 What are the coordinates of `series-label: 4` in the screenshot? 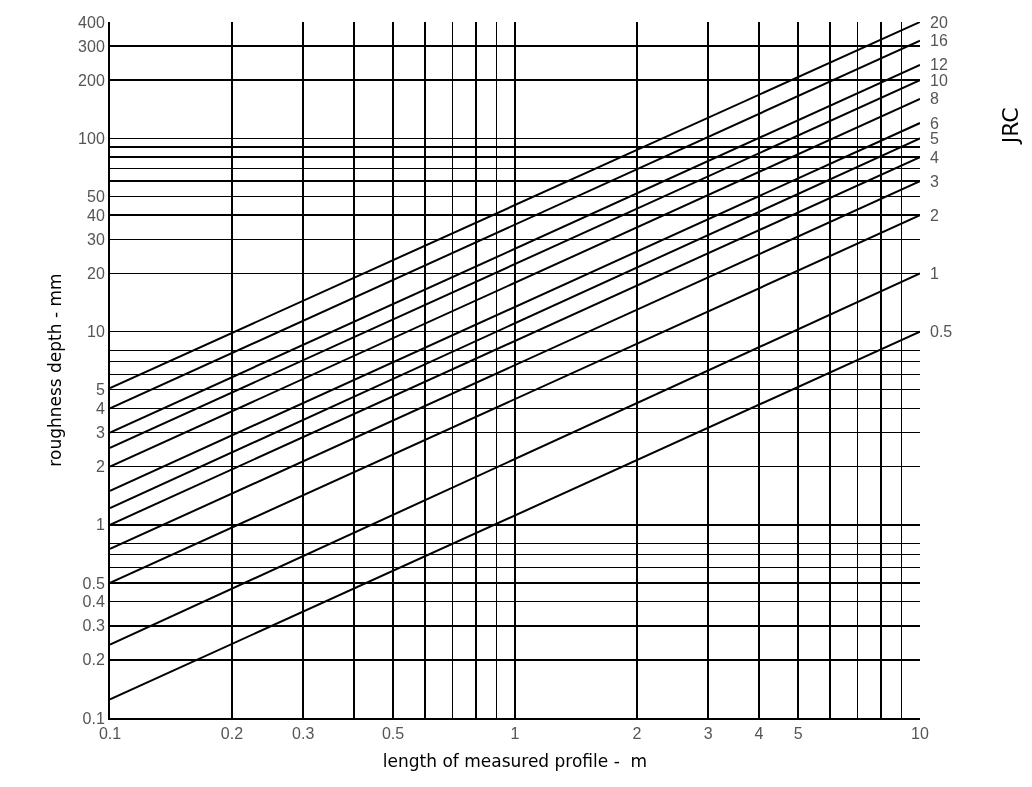 It's located at (934, 157).